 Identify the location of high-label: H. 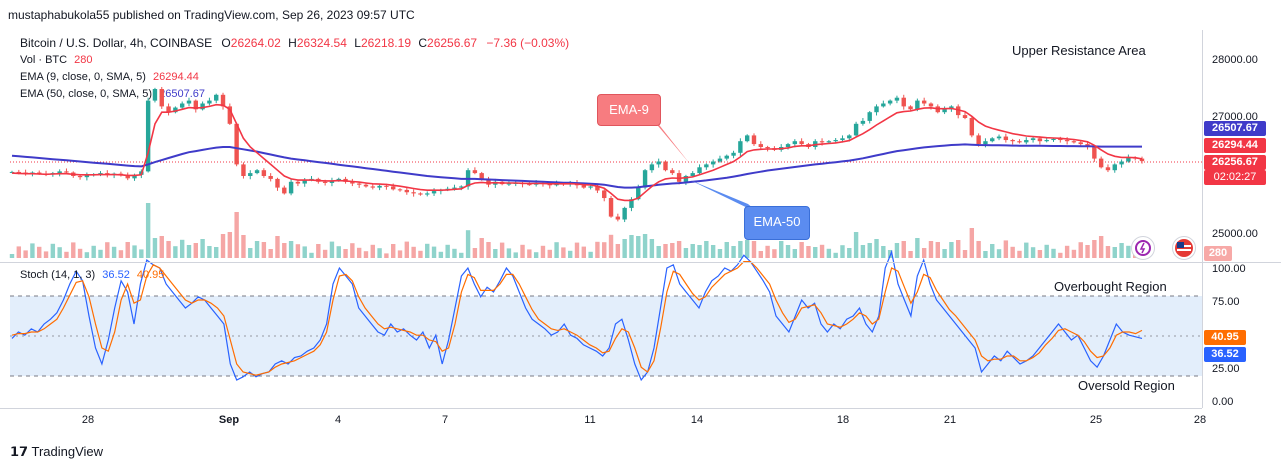
(292, 43).